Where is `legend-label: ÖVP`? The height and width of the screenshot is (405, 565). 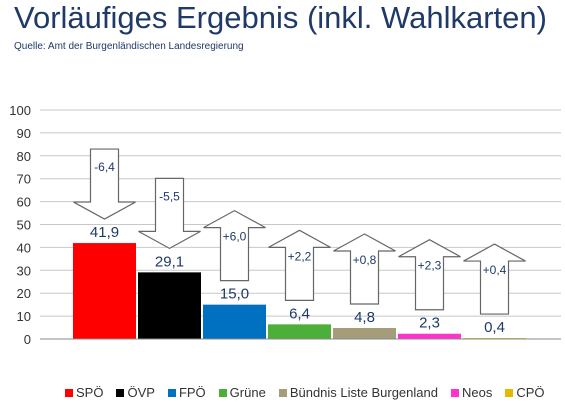
legend-label: ÖVP is located at coordinates (141, 392).